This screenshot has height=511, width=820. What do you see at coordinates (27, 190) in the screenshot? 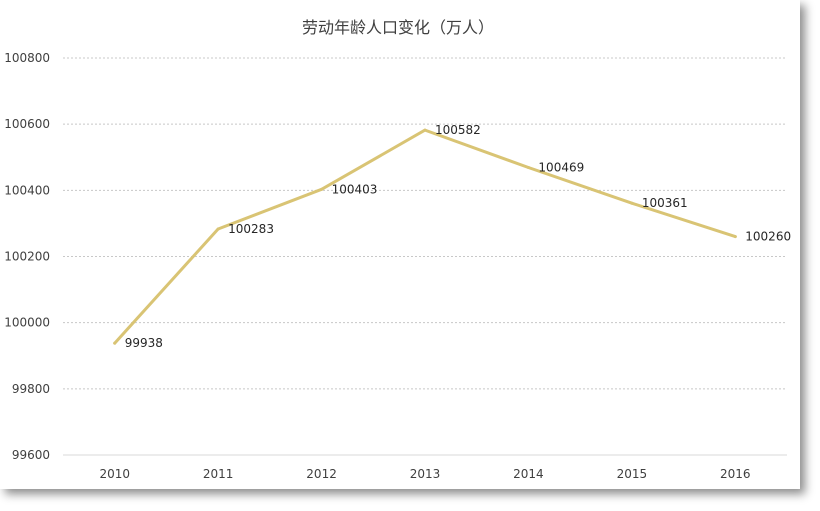
I see `y-tick-label: 100400` at bounding box center [27, 190].